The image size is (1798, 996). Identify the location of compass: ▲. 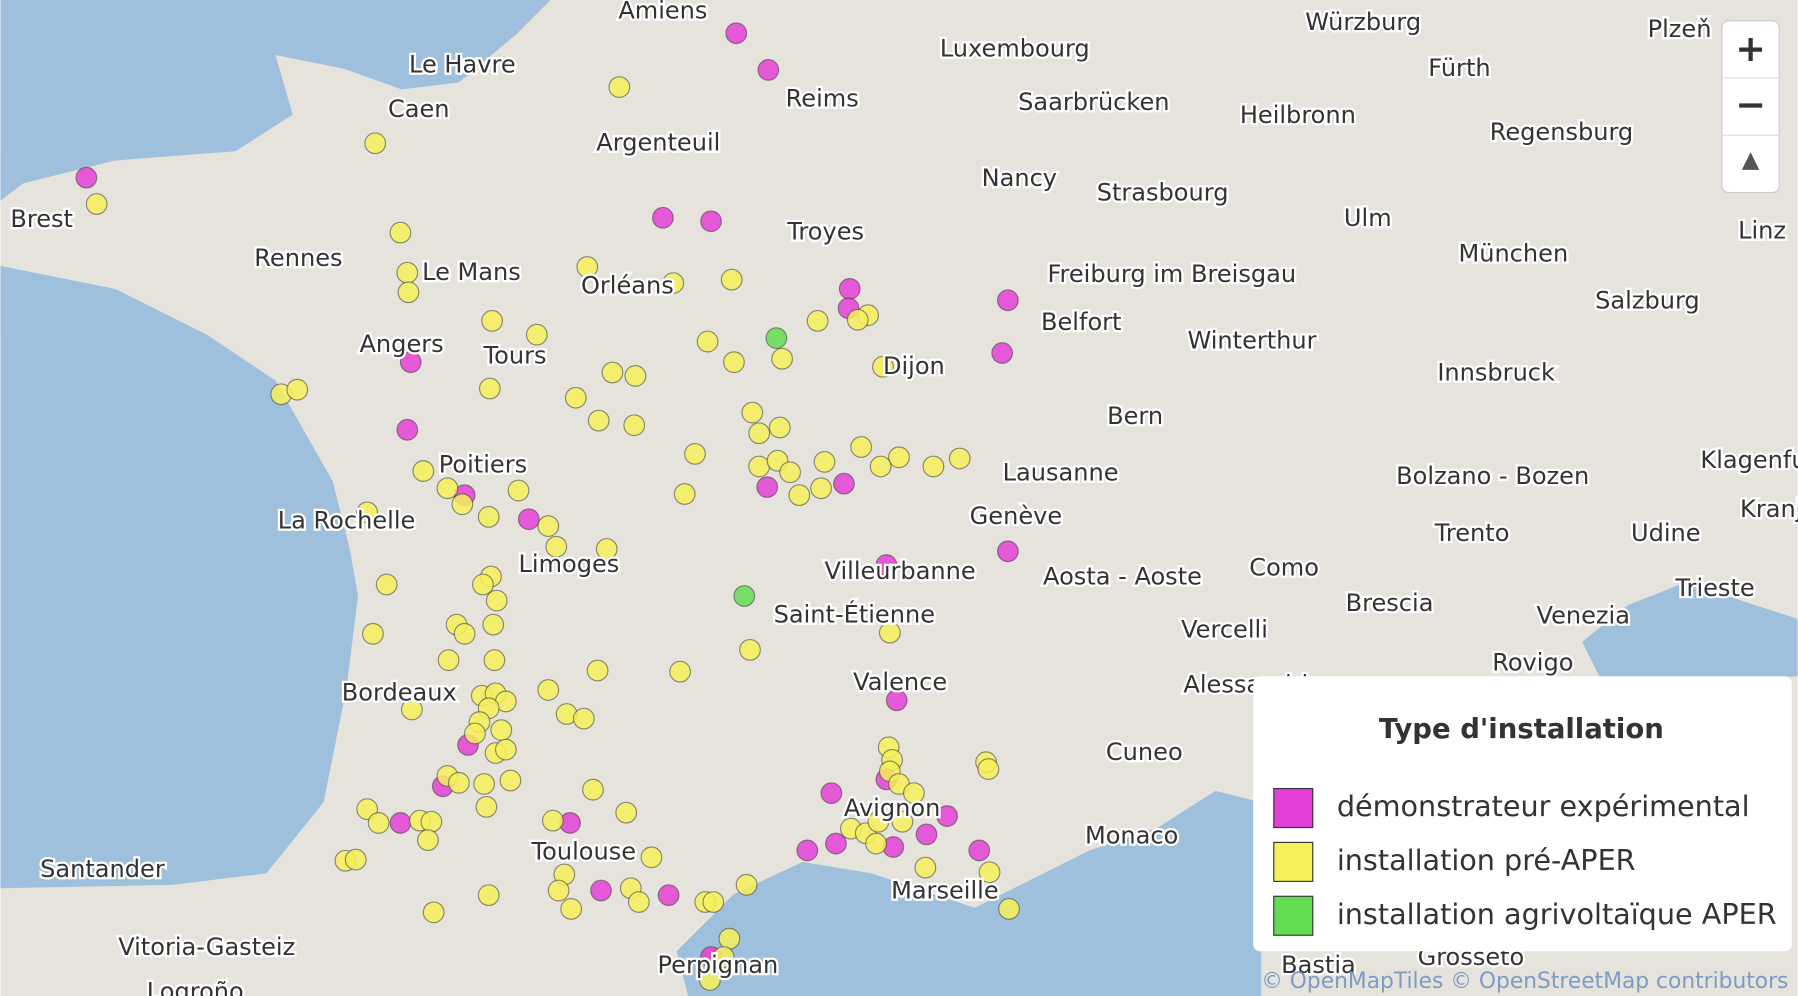
(1751, 160).